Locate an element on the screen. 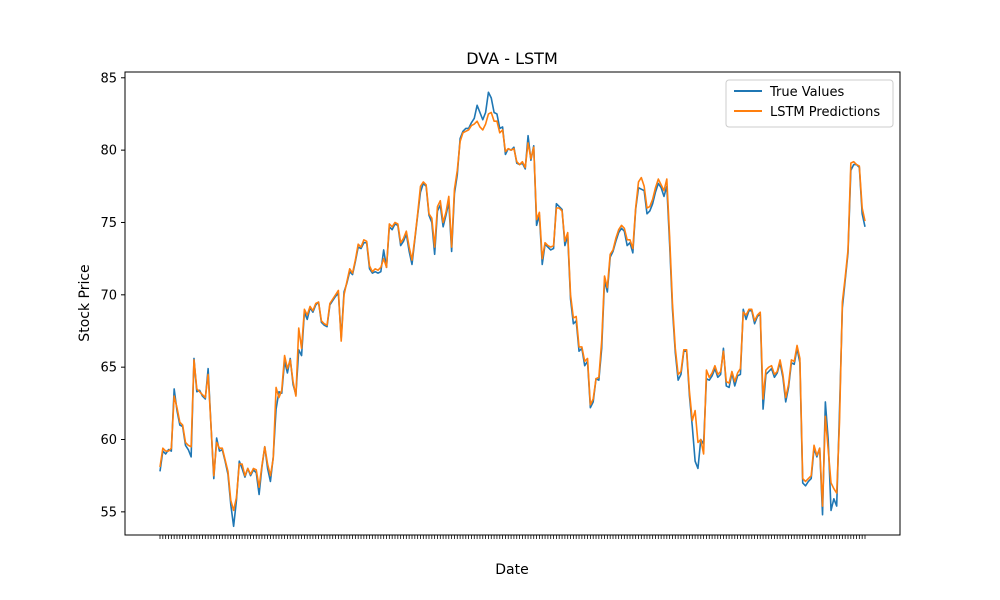  y-axis-label: Stock Price is located at coordinates (85, 302).